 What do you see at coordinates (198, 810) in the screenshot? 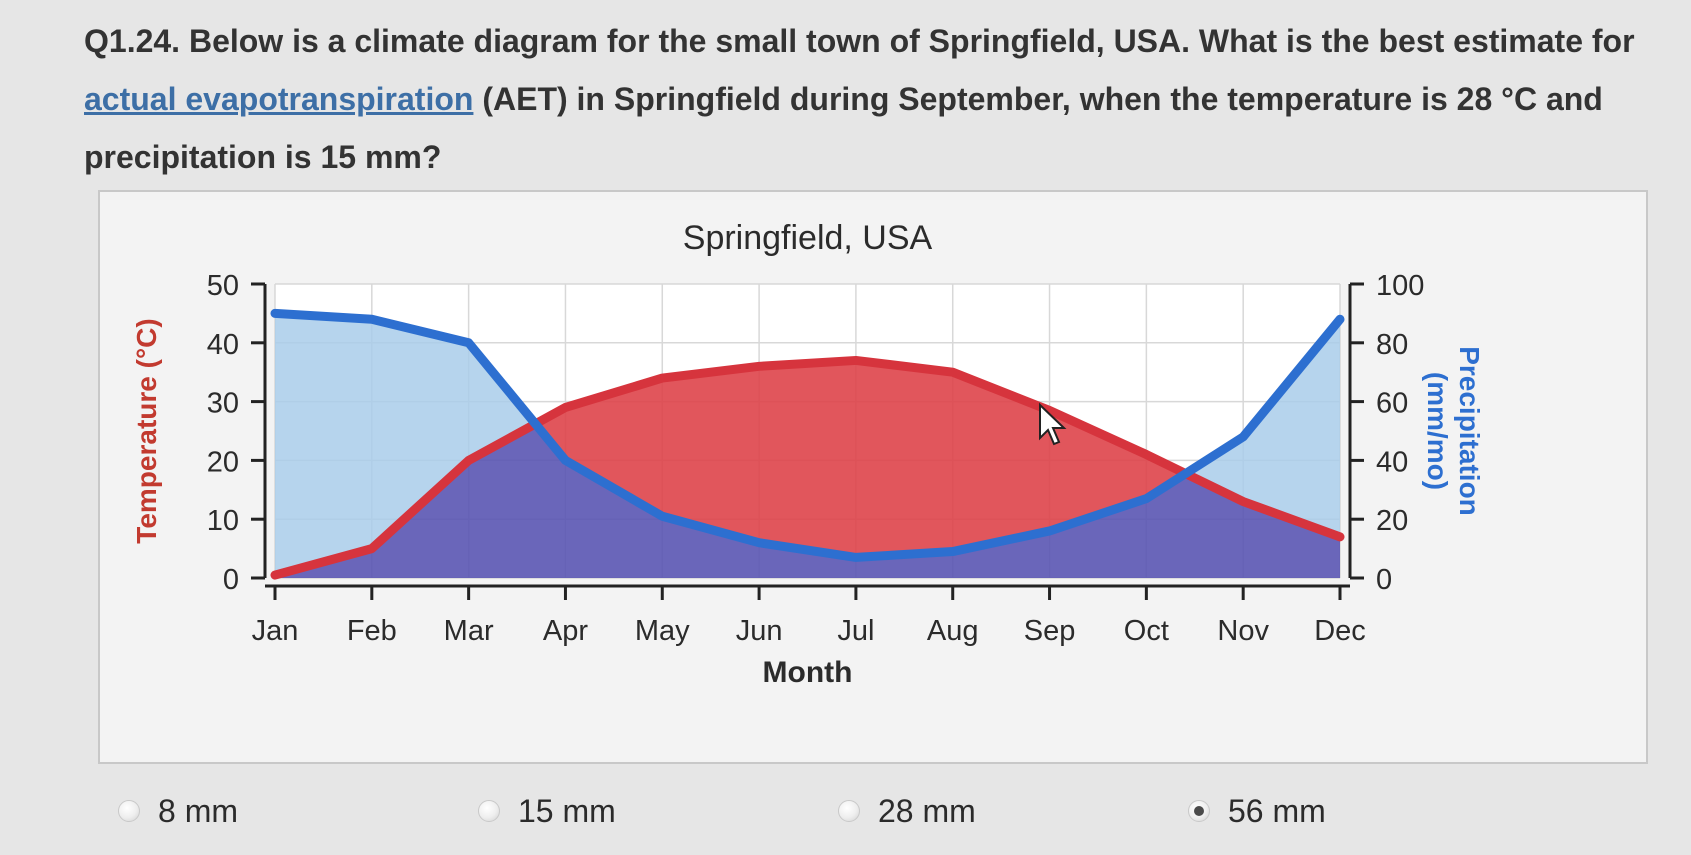
I see `answer-label: 8 mm` at bounding box center [198, 810].